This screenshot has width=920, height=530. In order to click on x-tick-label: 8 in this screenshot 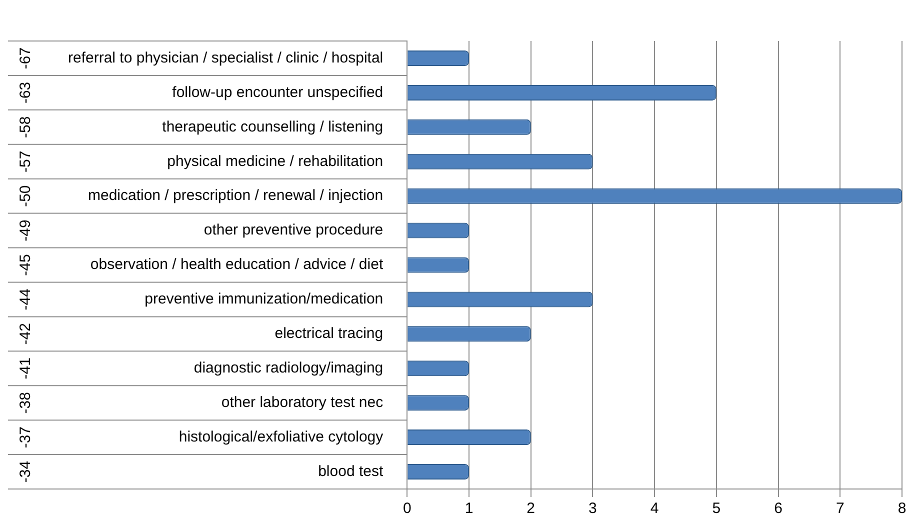, I will do `click(902, 509)`.